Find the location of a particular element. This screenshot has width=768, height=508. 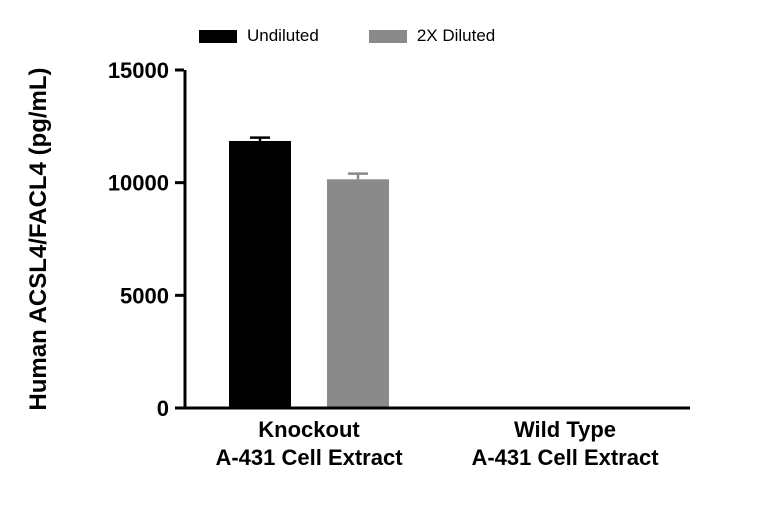

legend-label-undiluted: Undiluted is located at coordinates (283, 35).